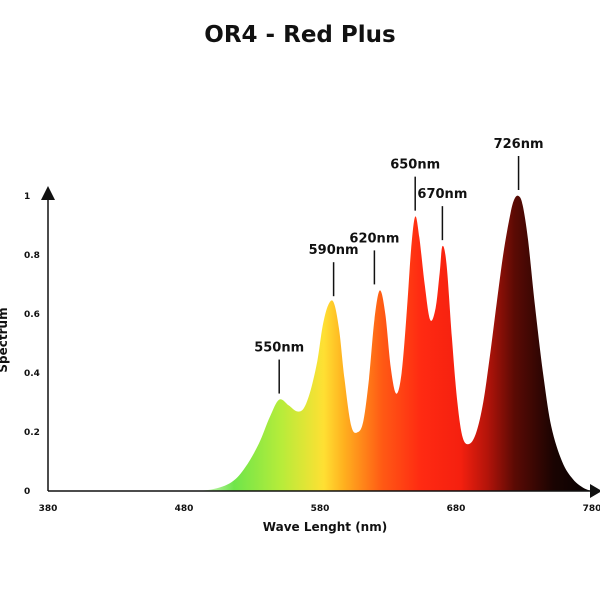 This screenshot has width=600, height=600. Describe the element at coordinates (184, 509) in the screenshot. I see `x-tick-label: 480` at that location.